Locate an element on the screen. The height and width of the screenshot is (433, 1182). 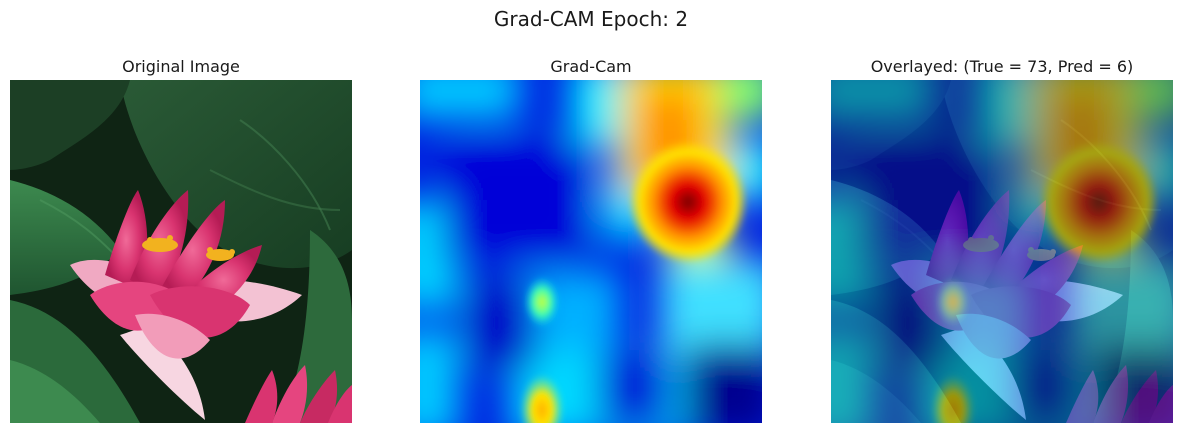
figure-suptitle: Grad-CAM Epoch: 2 is located at coordinates (591, 19).